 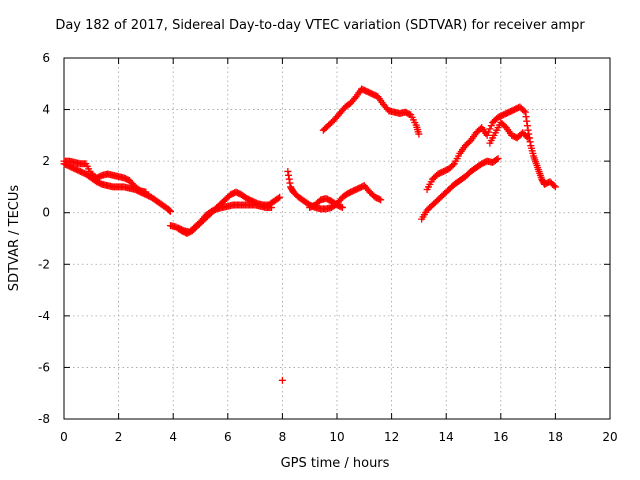 I want to click on y-tick-label: -2, so click(x=44, y=264).